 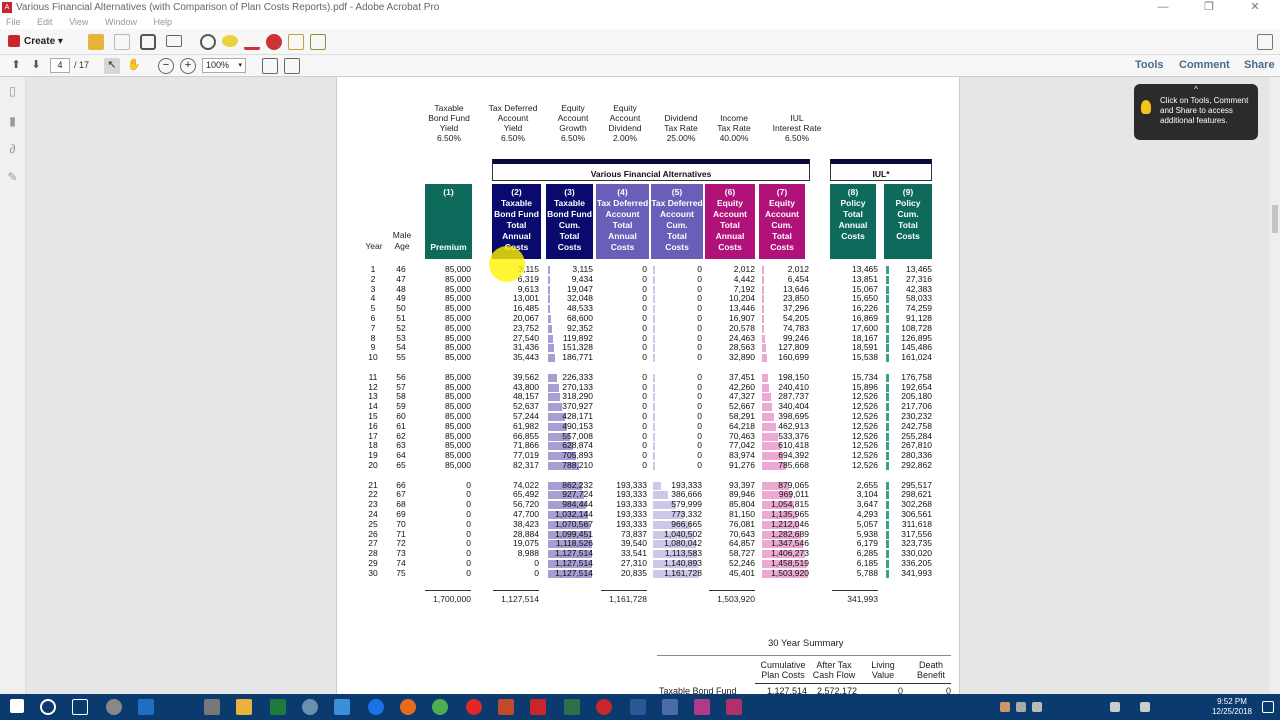 I want to click on system-clock: 9:52 PM 12/25/2018, so click(x=1232, y=707).